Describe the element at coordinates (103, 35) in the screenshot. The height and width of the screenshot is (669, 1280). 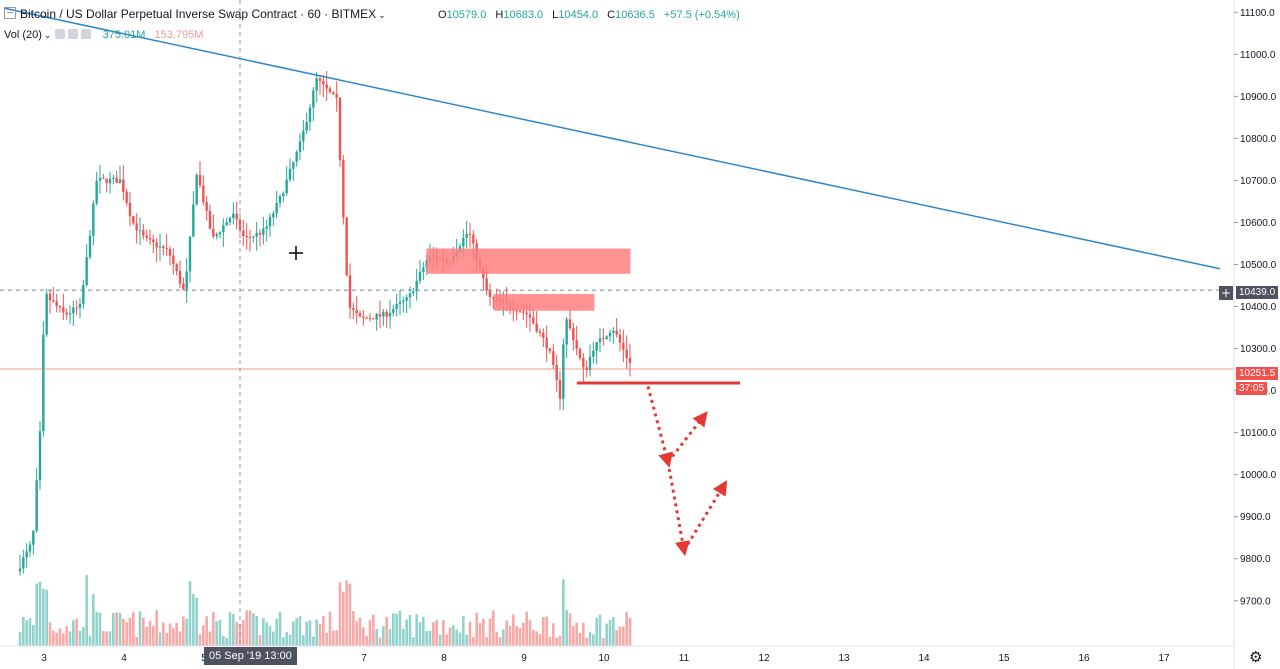
I see `volume-legend: Vol (20) ⌄ 375.01M 153.795M` at that location.